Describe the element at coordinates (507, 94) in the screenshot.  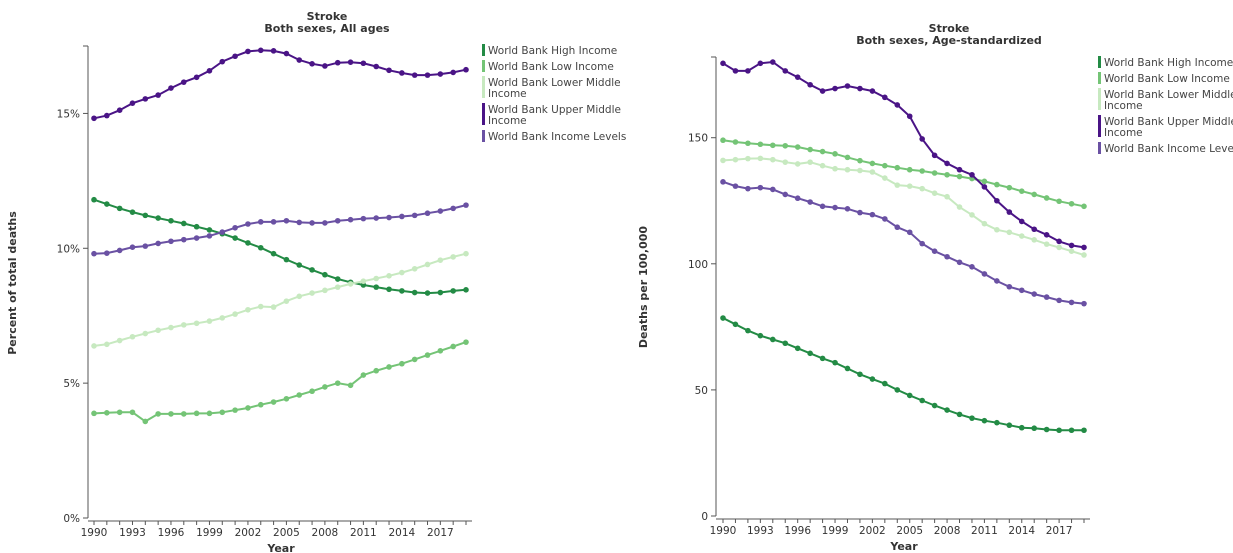
I see `legend-label-line: Income` at that location.